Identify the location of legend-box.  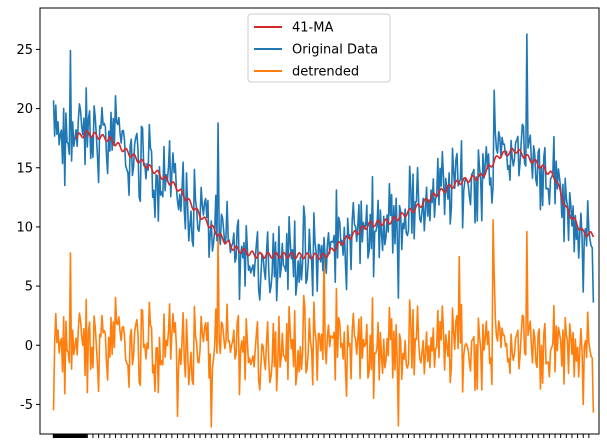
(319, 48).